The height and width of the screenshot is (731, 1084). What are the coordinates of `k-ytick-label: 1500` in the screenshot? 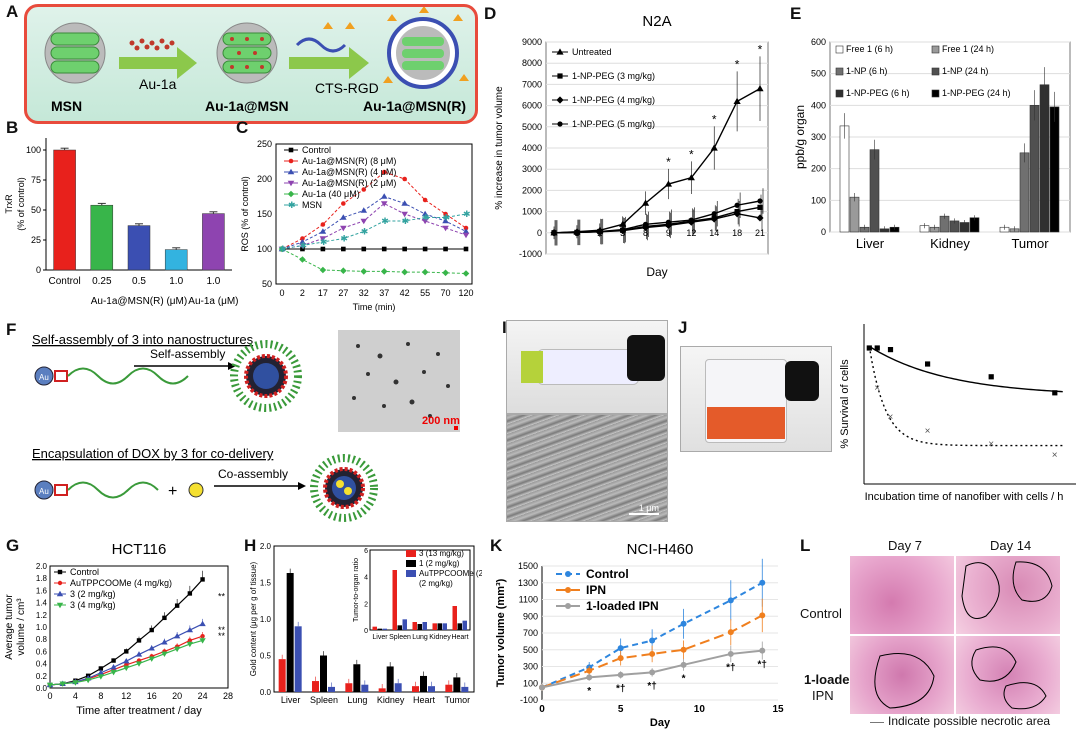 It's located at (528, 566).